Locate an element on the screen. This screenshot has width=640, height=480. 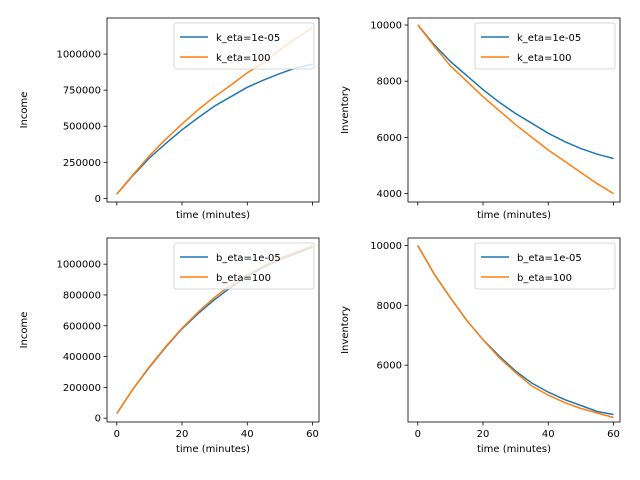
y-tick-label: 200000 is located at coordinates (82, 388).